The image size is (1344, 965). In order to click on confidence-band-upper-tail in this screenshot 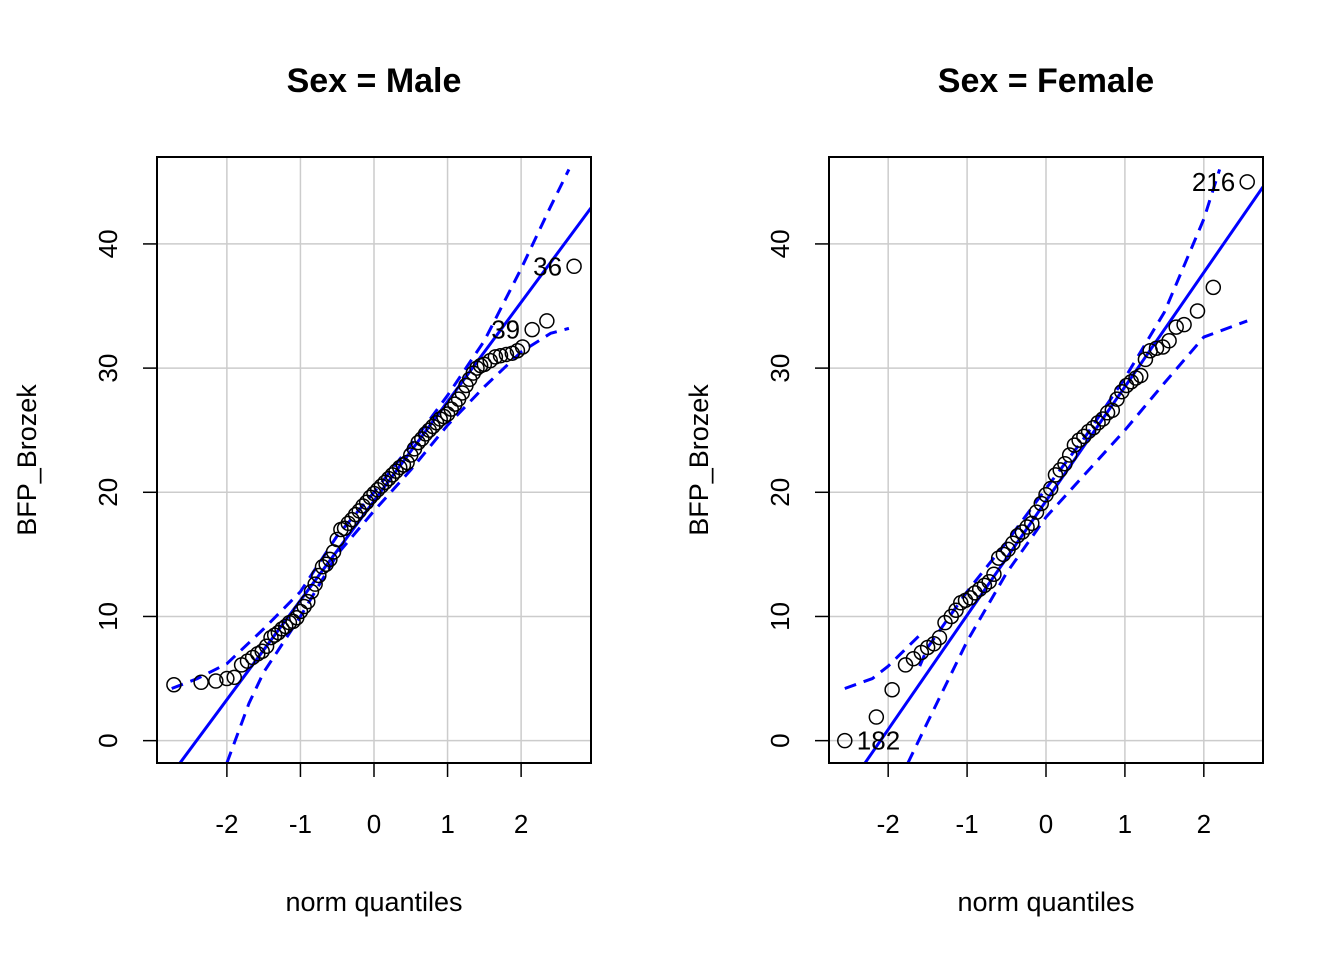, I will do `click(882, 662)`.